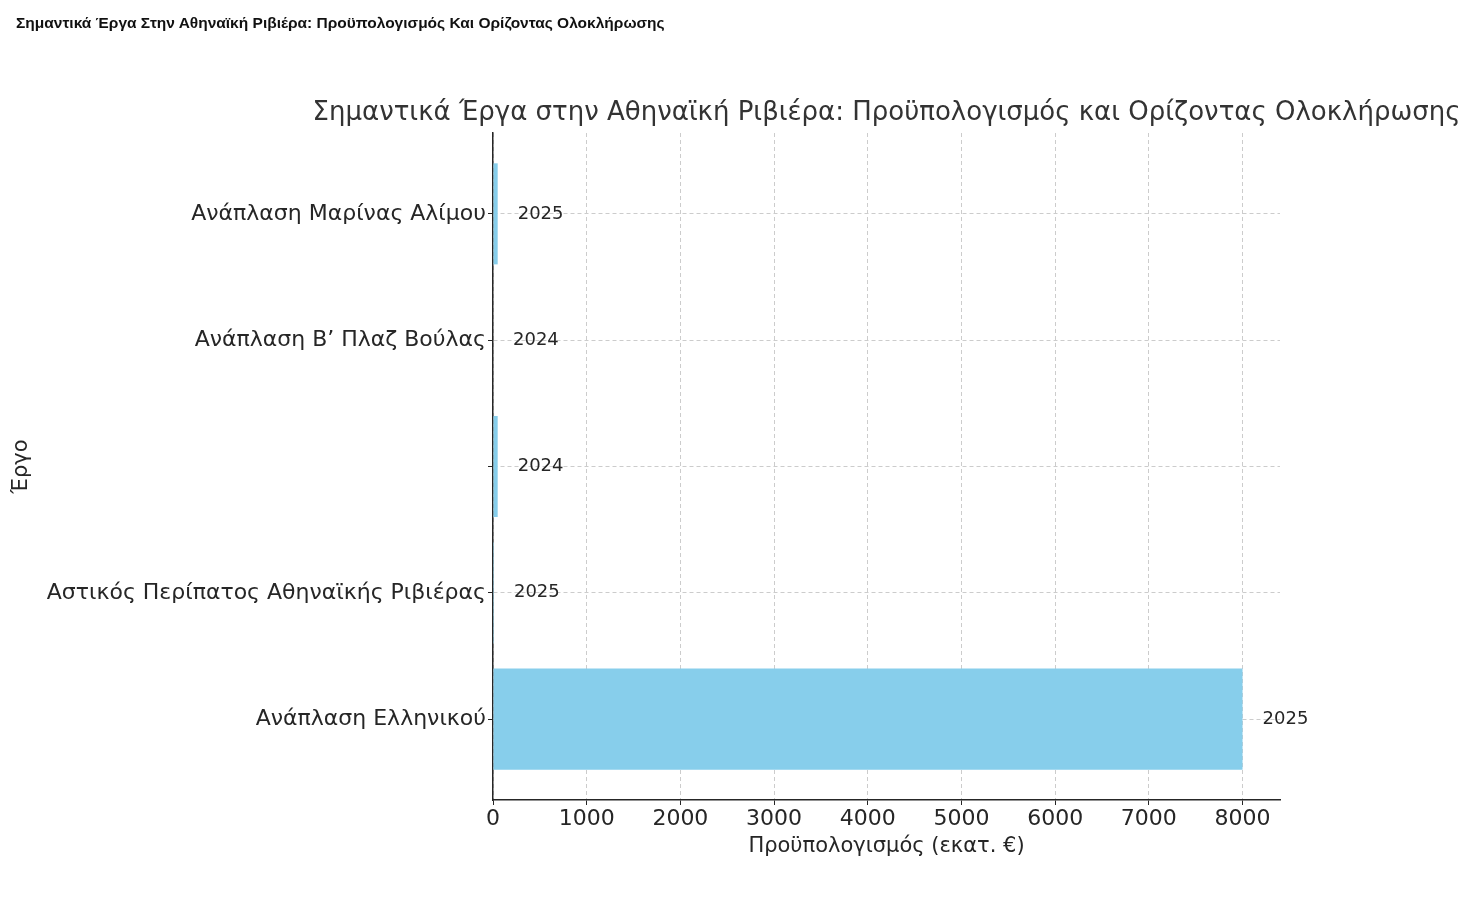 The height and width of the screenshot is (903, 1470). I want to click on y-tick-label: Ανάπλαση Ελληνικού, so click(370, 717).